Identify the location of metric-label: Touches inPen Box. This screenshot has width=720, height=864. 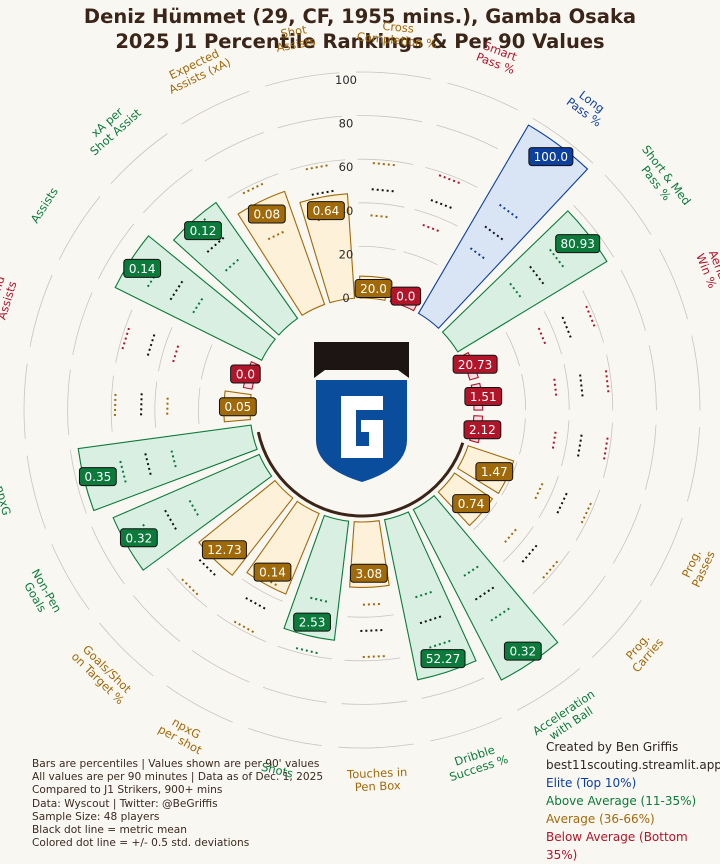
(377, 780).